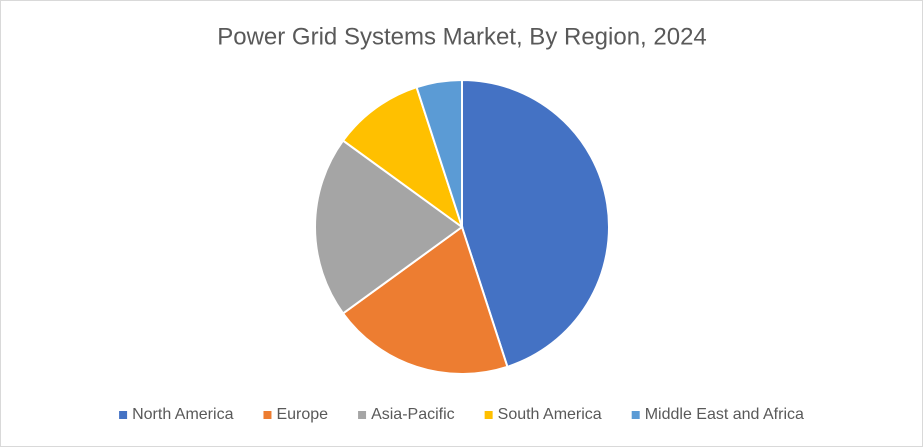 This screenshot has height=447, width=923. What do you see at coordinates (182, 414) in the screenshot?
I see `legend-label: North America` at bounding box center [182, 414].